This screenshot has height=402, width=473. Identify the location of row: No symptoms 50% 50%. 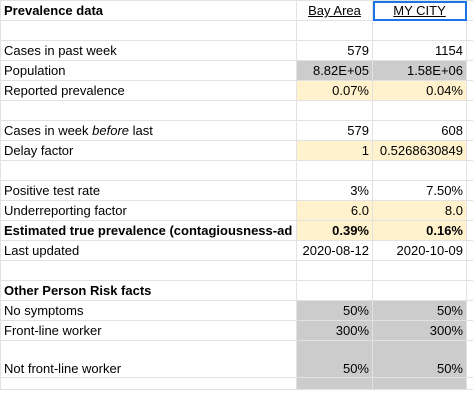
(236, 310).